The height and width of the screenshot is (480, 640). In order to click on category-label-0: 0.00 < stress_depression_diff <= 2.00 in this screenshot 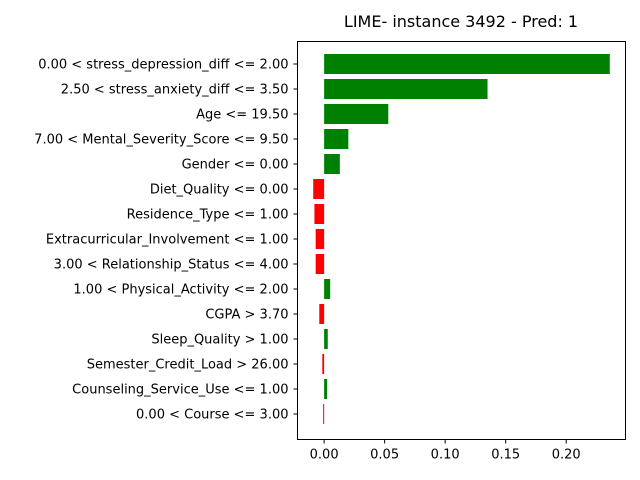, I will do `click(163, 65)`.